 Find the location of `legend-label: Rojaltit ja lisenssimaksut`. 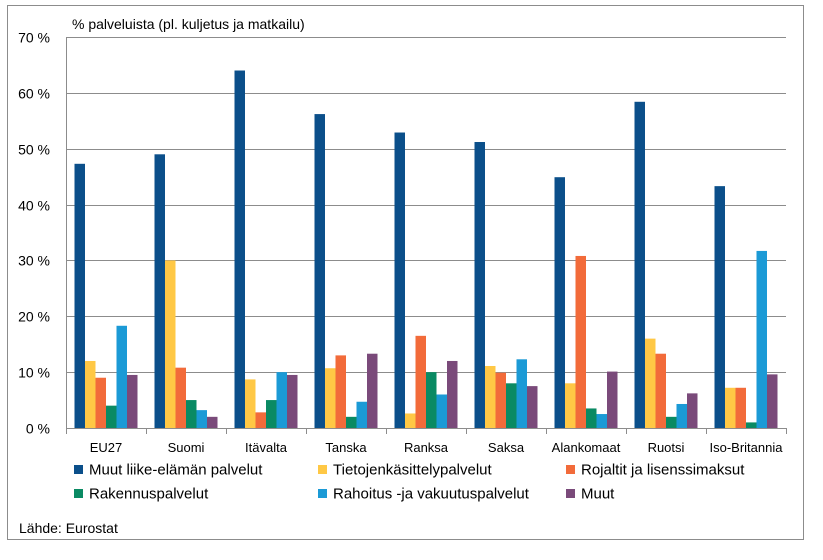

legend-label: Rojaltit ja lisenssimaksut is located at coordinates (663, 470).